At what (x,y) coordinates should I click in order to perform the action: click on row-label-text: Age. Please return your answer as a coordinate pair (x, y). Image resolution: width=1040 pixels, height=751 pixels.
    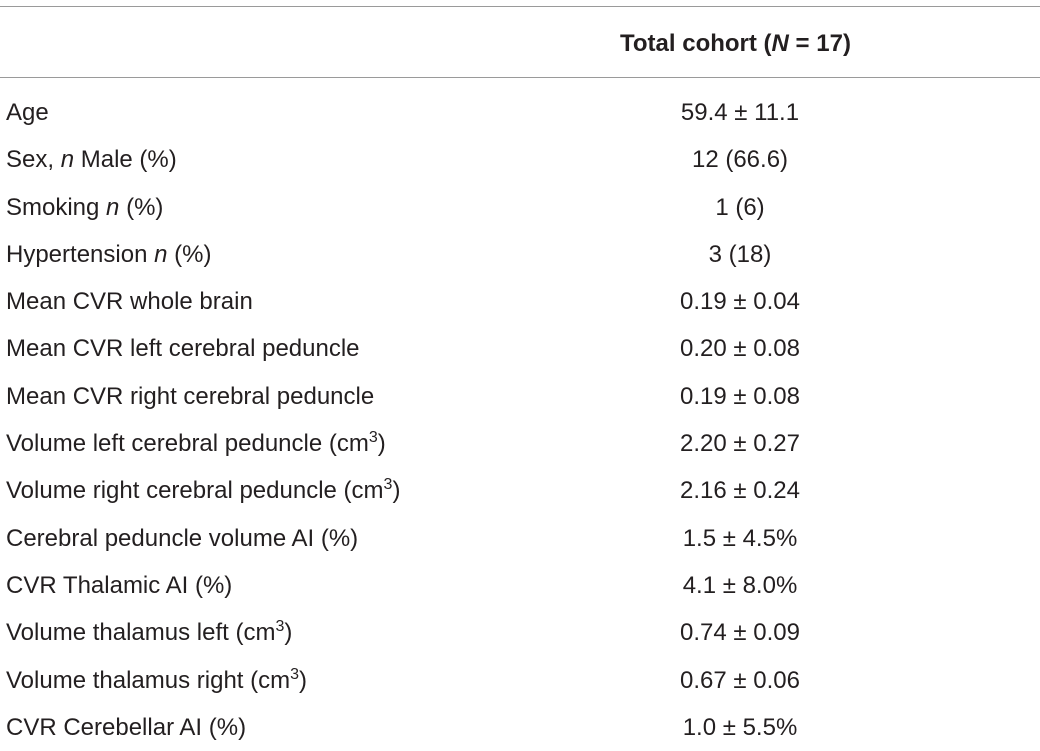
    Looking at the image, I should click on (27, 112).